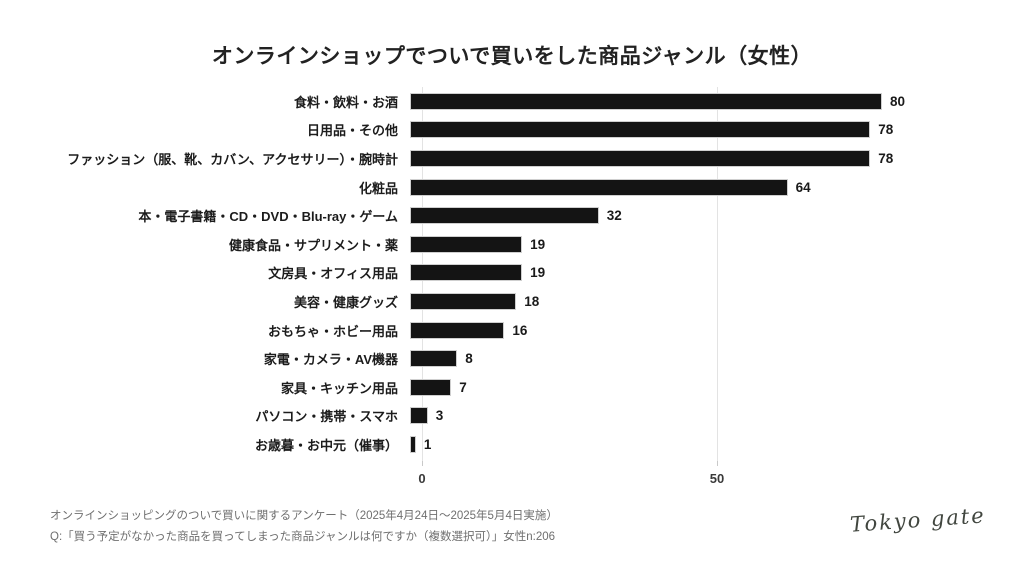 This screenshot has height=576, width=1024. What do you see at coordinates (268, 217) in the screenshot?
I see `category-label: 本・電子書籍・CD・DVD・Blu-ray・ゲーム` at bounding box center [268, 217].